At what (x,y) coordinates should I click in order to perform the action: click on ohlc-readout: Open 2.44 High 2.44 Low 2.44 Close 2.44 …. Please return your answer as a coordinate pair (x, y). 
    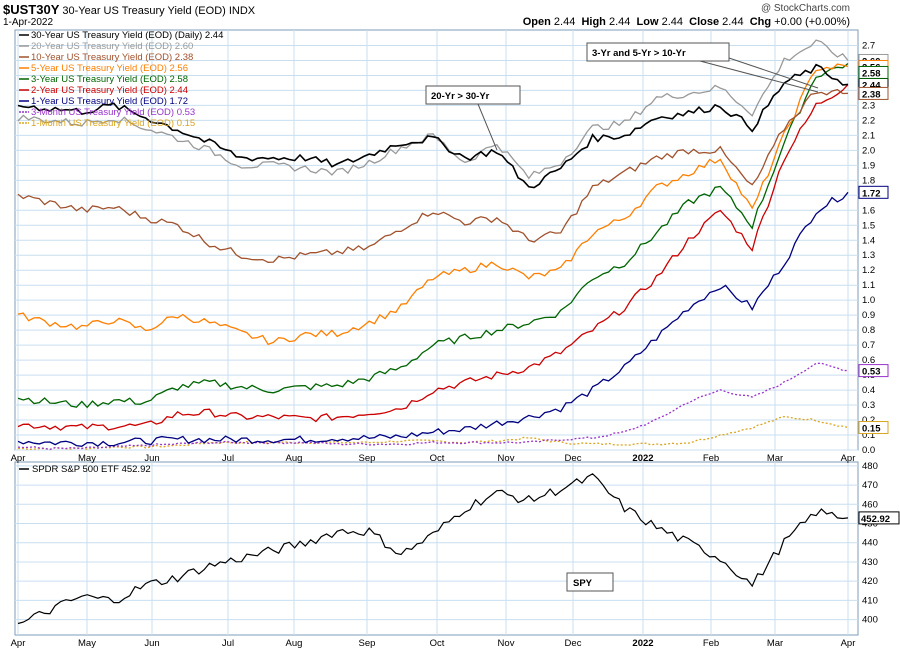
    Looking at the image, I should click on (686, 22).